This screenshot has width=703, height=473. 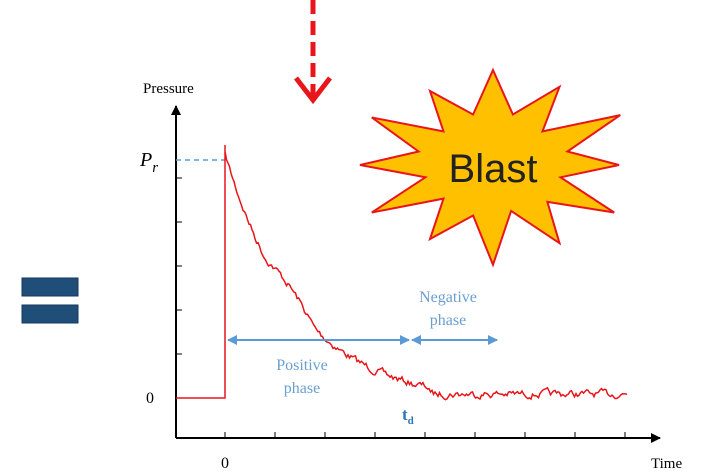 What do you see at coordinates (313, 90) in the screenshot?
I see `impact-arrow-head` at bounding box center [313, 90].